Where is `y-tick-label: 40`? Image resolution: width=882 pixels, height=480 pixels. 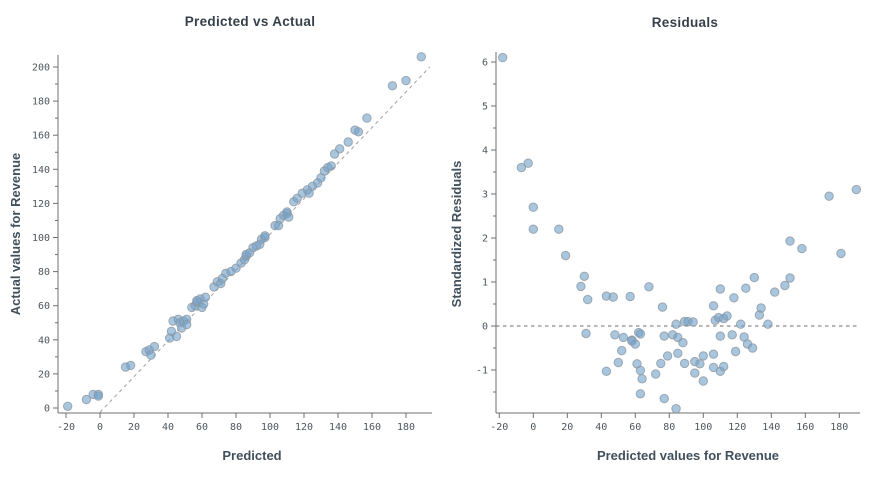
y-tick-label: 40 is located at coordinates (44, 340).